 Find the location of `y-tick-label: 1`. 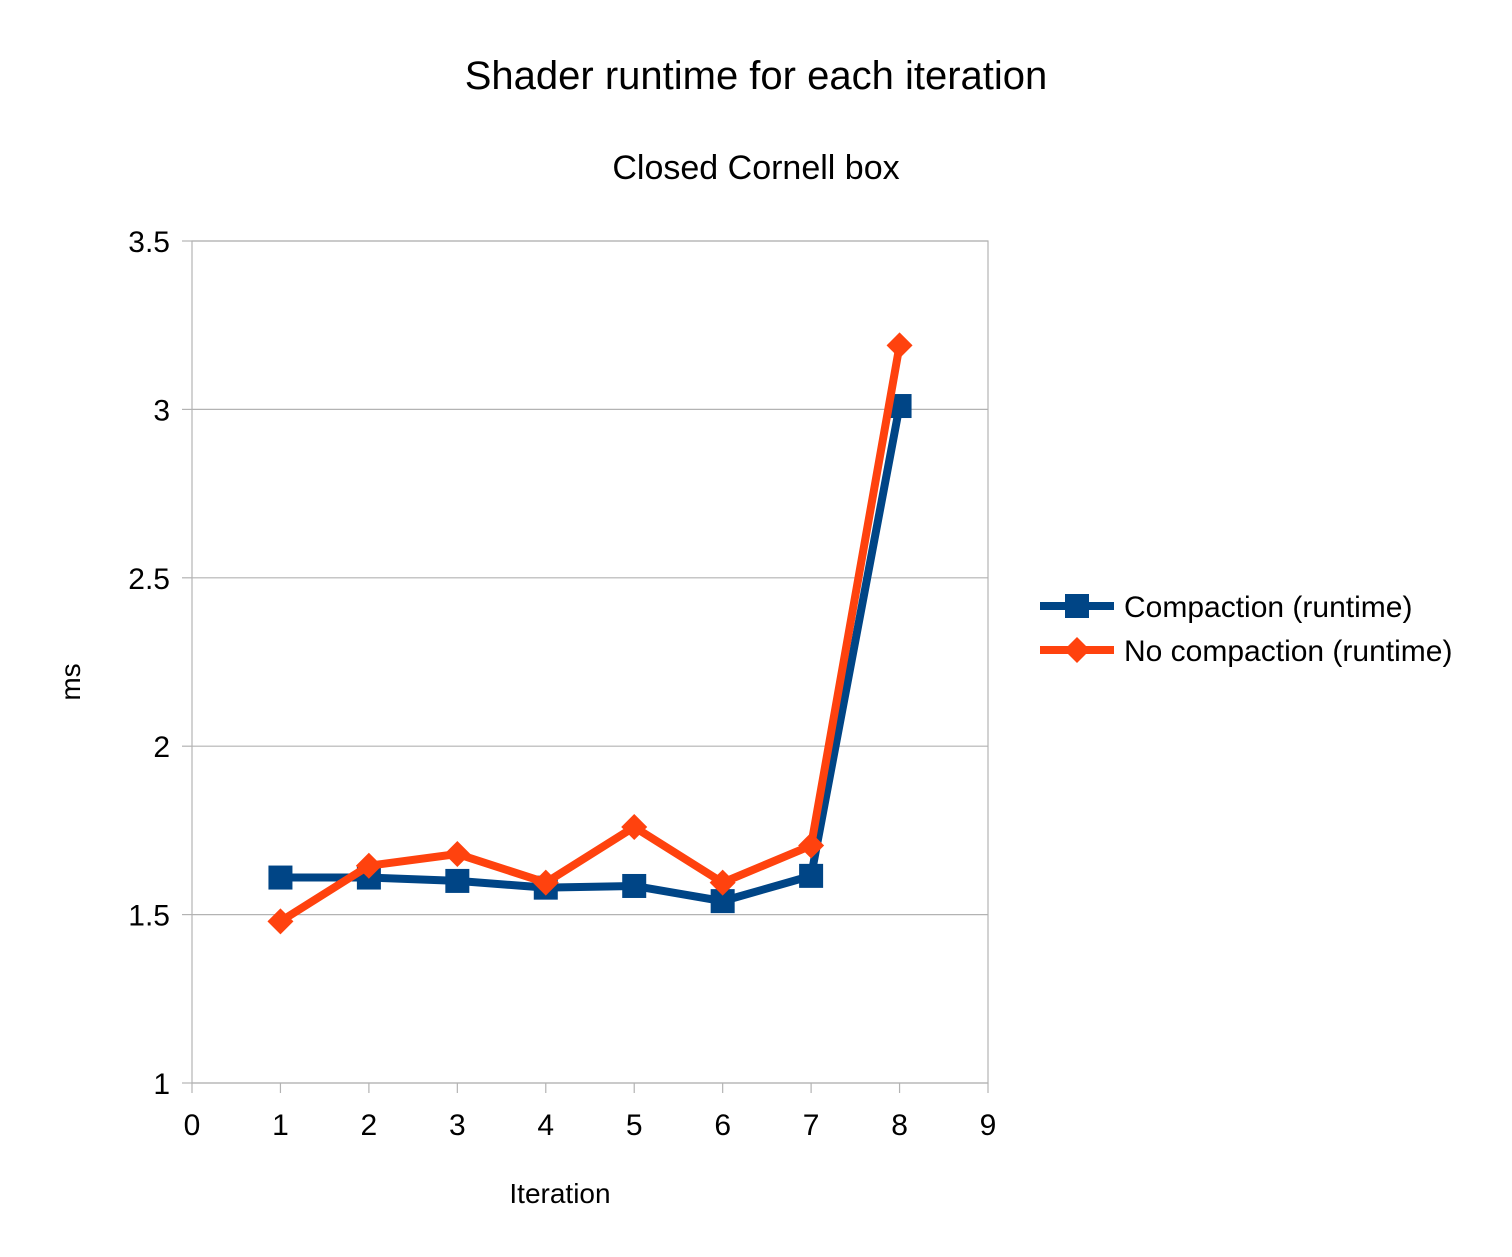

y-tick-label: 1 is located at coordinates (161, 1084).